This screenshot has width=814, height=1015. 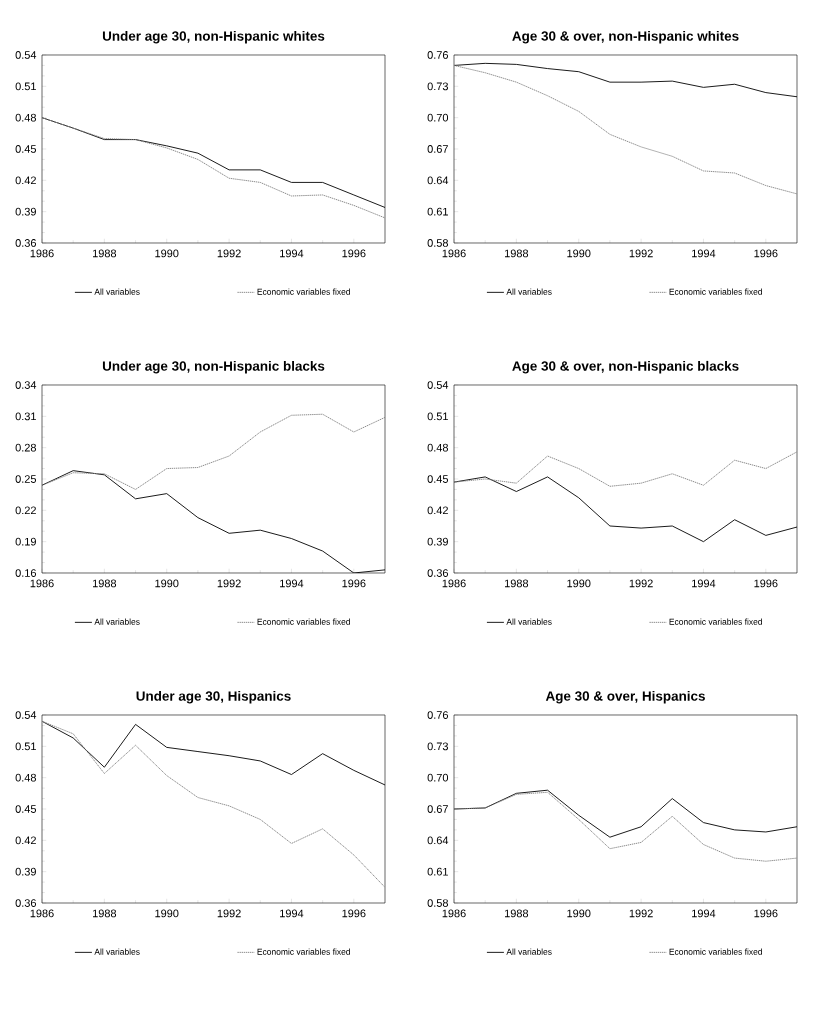 I want to click on y-tick-label: 0.31, so click(x=25, y=416).